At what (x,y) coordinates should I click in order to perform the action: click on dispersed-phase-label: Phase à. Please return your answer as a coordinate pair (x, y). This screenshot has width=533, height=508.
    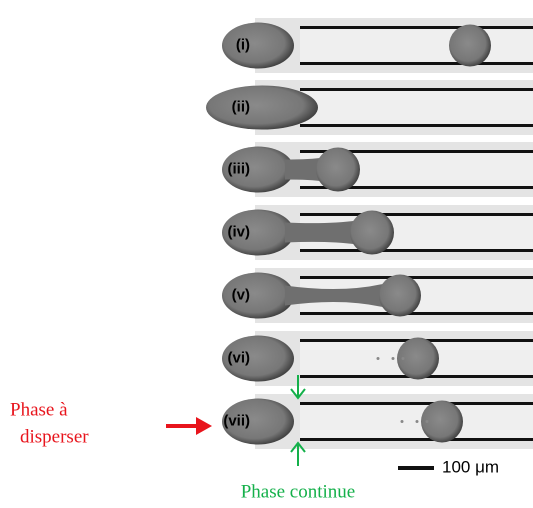
    Looking at the image, I should click on (39, 409).